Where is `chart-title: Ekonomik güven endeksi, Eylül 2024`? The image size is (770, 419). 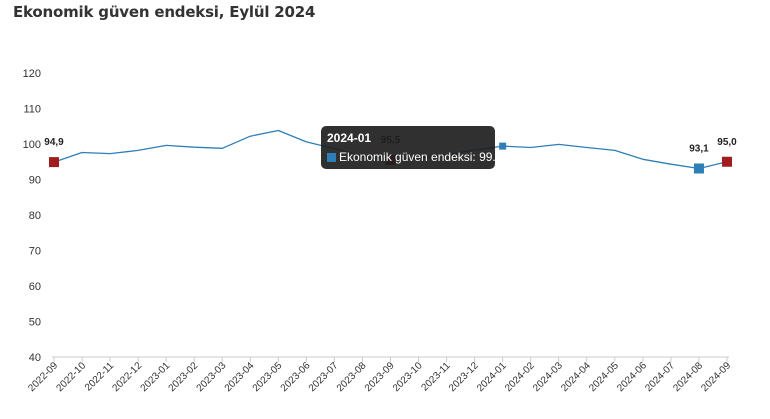
chart-title: Ekonomik güven endeksi, Eylül 2024 is located at coordinates (164, 12).